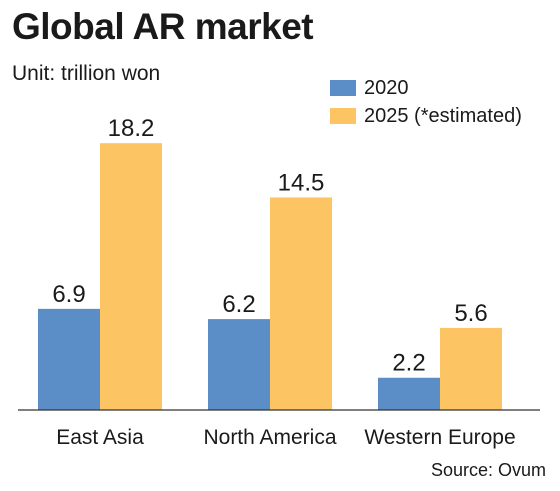 The width and height of the screenshot is (560, 491). What do you see at coordinates (269, 437) in the screenshot?
I see `category-label-1: North America` at bounding box center [269, 437].